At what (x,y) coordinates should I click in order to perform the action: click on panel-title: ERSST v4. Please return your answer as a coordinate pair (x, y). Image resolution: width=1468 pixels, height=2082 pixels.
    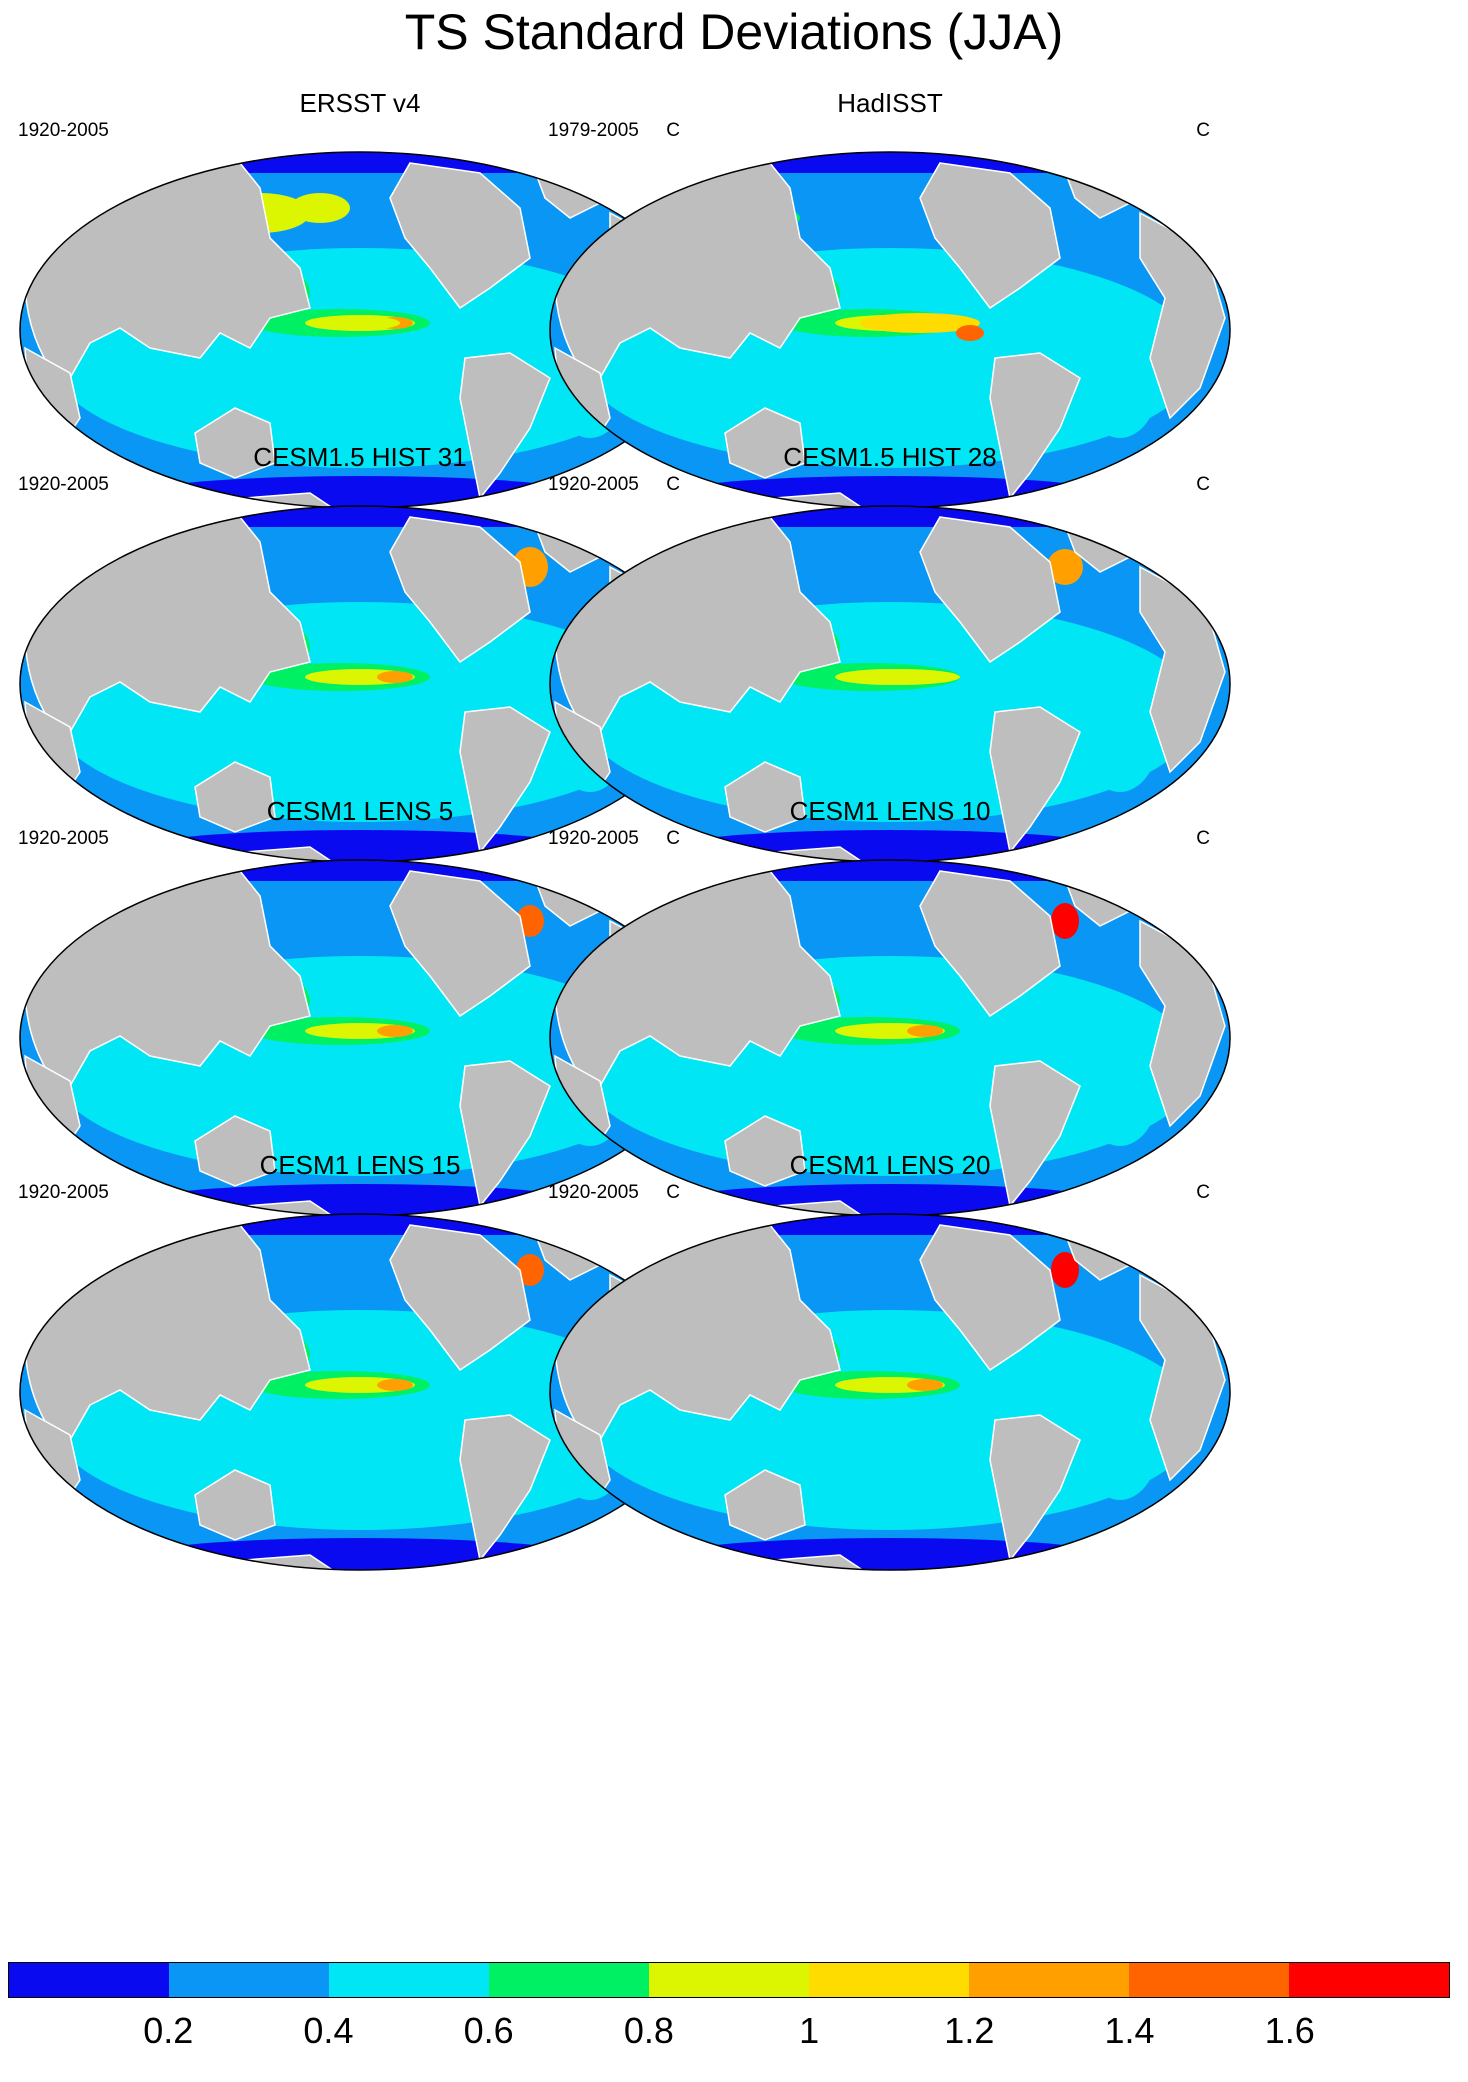
    Looking at the image, I should click on (360, 103).